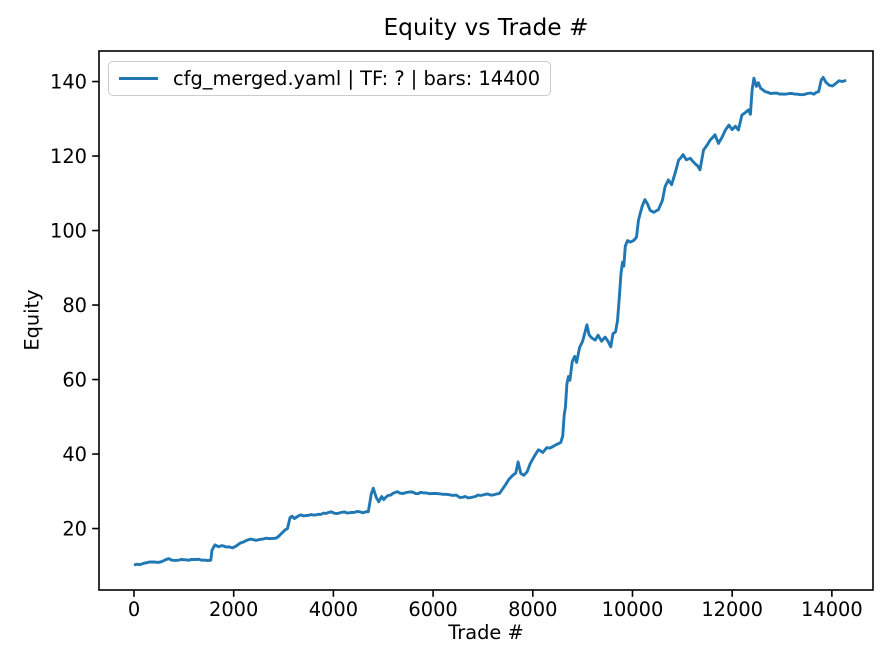 The height and width of the screenshot is (672, 896). Describe the element at coordinates (74, 379) in the screenshot. I see `y-tick-label: 60` at that location.